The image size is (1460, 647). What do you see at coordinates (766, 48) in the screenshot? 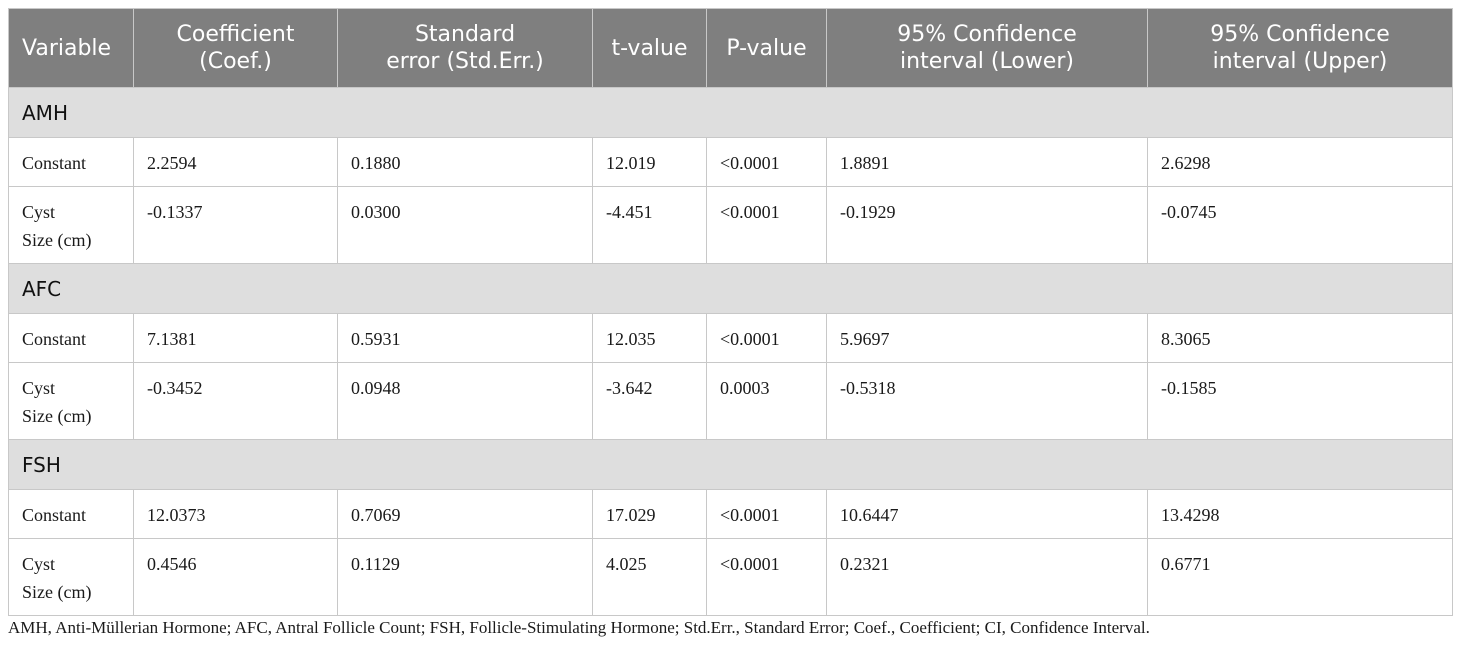
I see `header-p-value: P-value` at bounding box center [766, 48].